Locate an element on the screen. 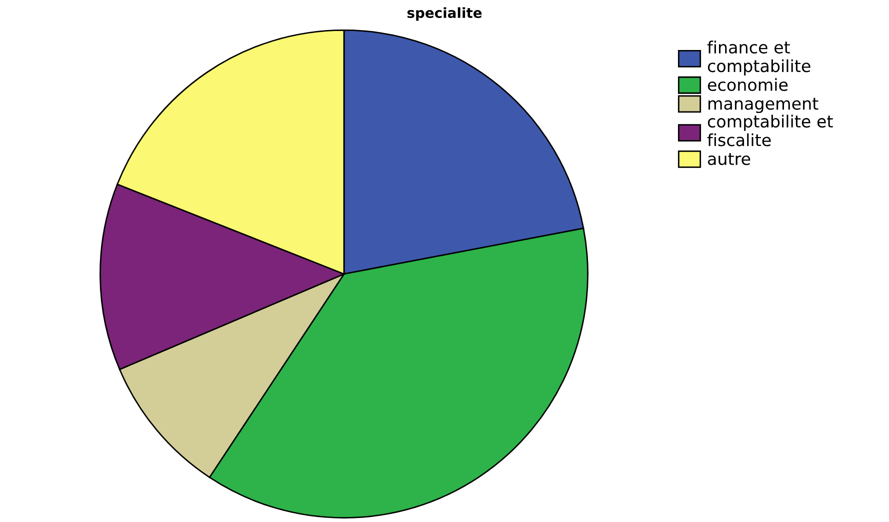 This screenshot has width=889, height=522. legend-label: autre is located at coordinates (729, 159).